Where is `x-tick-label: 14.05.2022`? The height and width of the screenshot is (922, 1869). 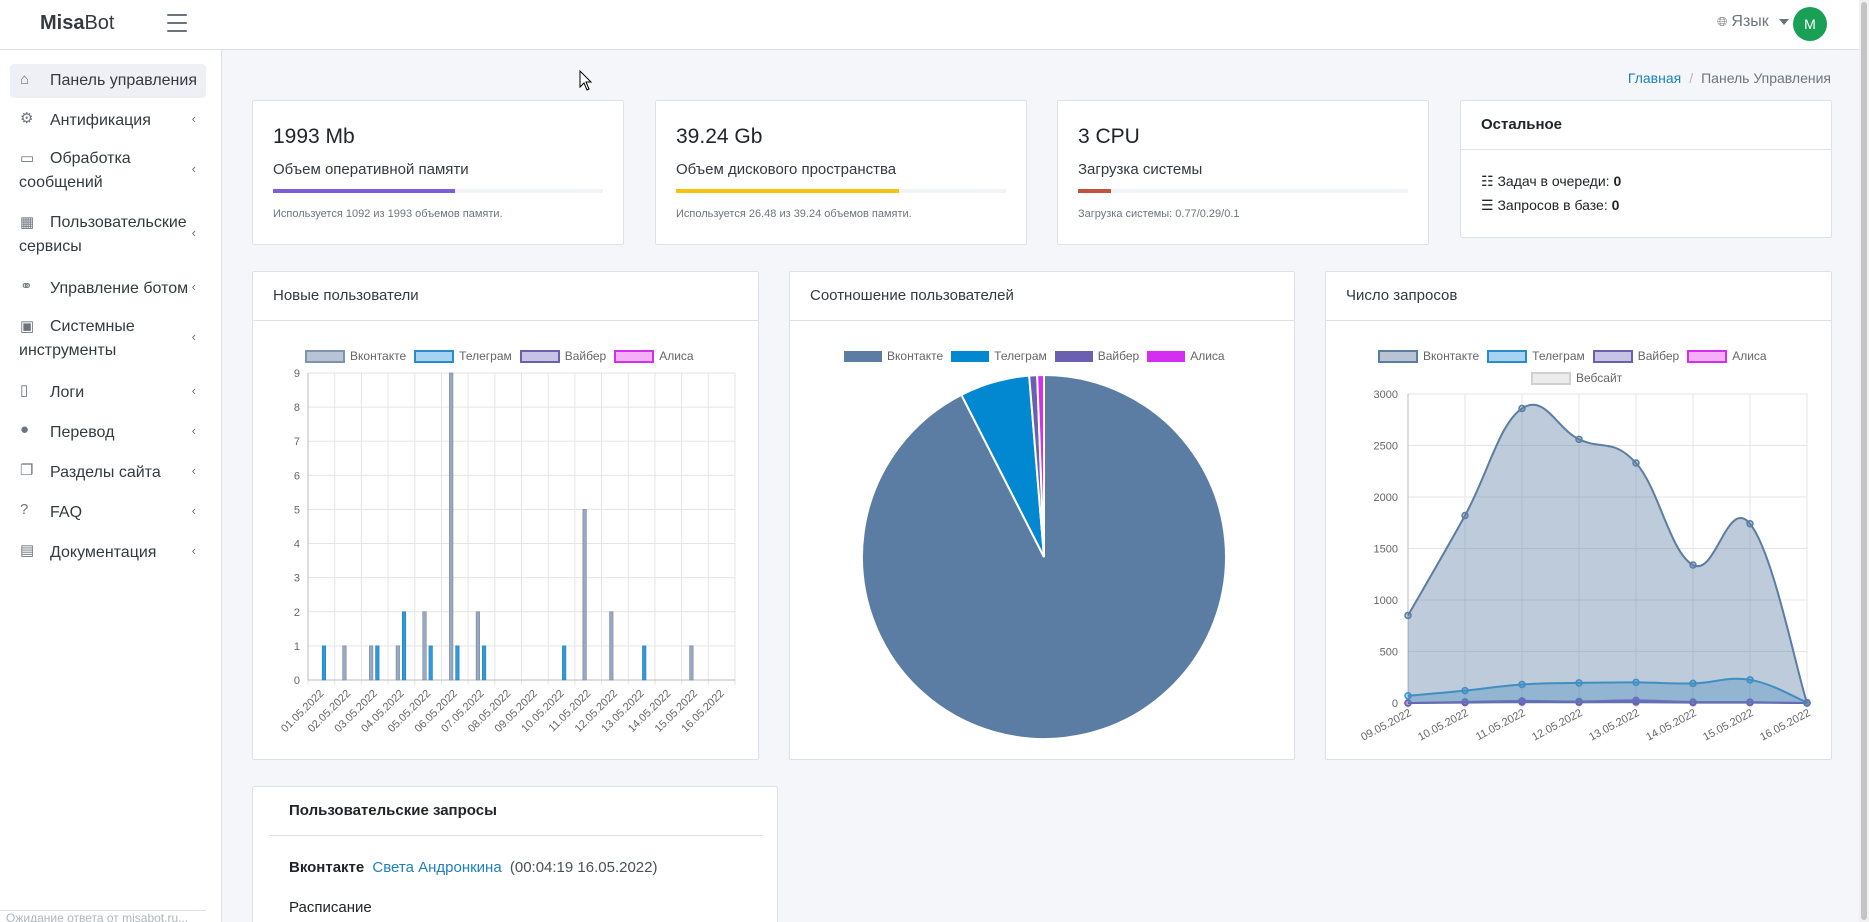 x-tick-label: 14.05.2022 is located at coordinates (1671, 725).